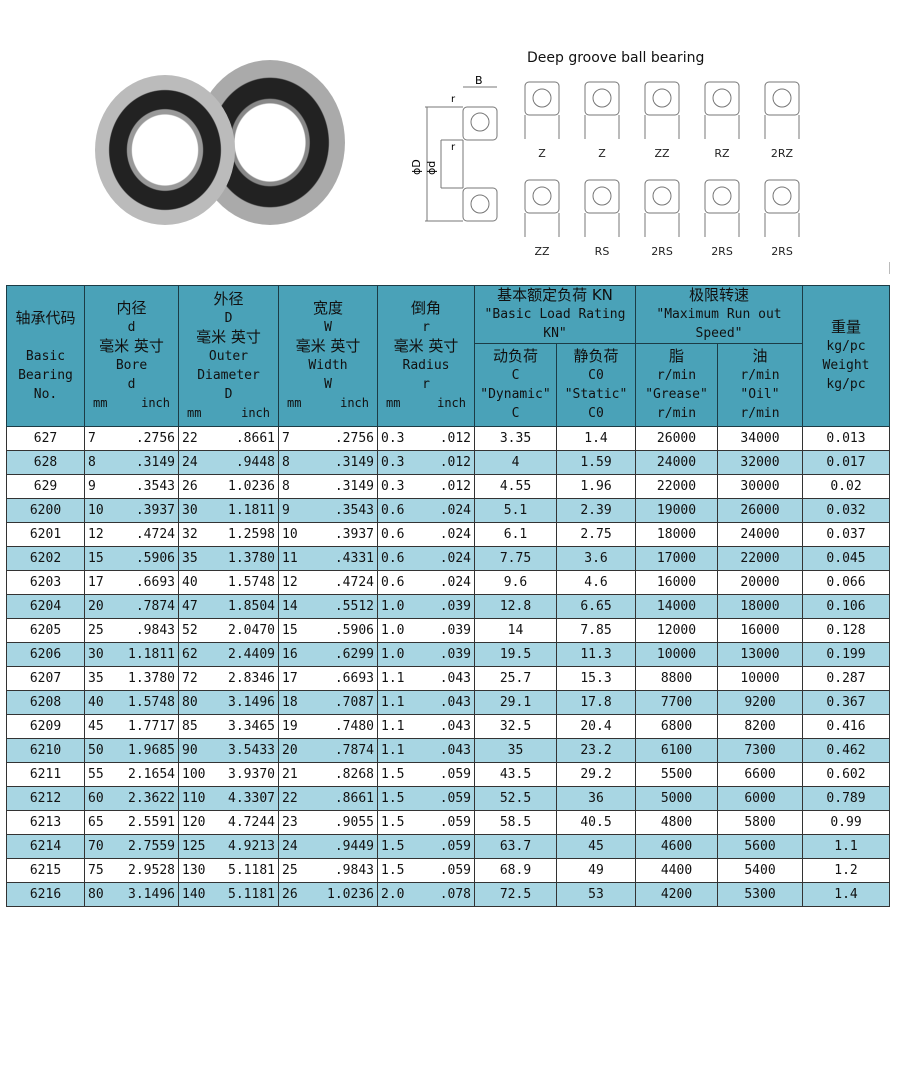 Image resolution: width=897 pixels, height=1065 pixels. What do you see at coordinates (194, 870) in the screenshot?
I see `value-mm: 130` at bounding box center [194, 870].